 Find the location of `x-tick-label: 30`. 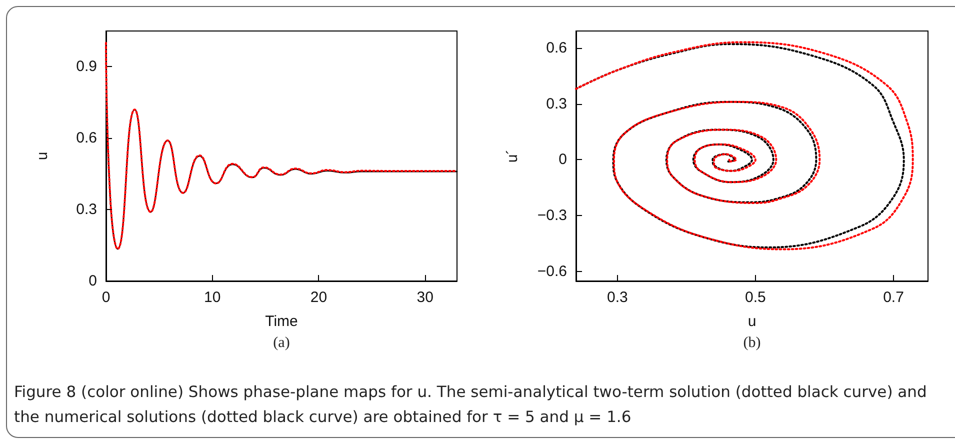

x-tick-label: 30 is located at coordinates (425, 297).